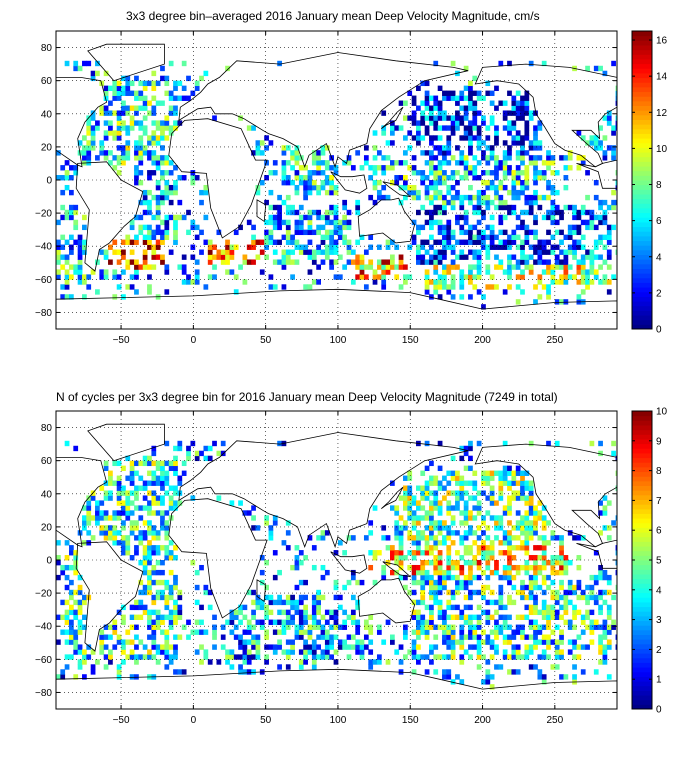  What do you see at coordinates (482, 340) in the screenshot?
I see `x-tick-label: 200` at bounding box center [482, 340].